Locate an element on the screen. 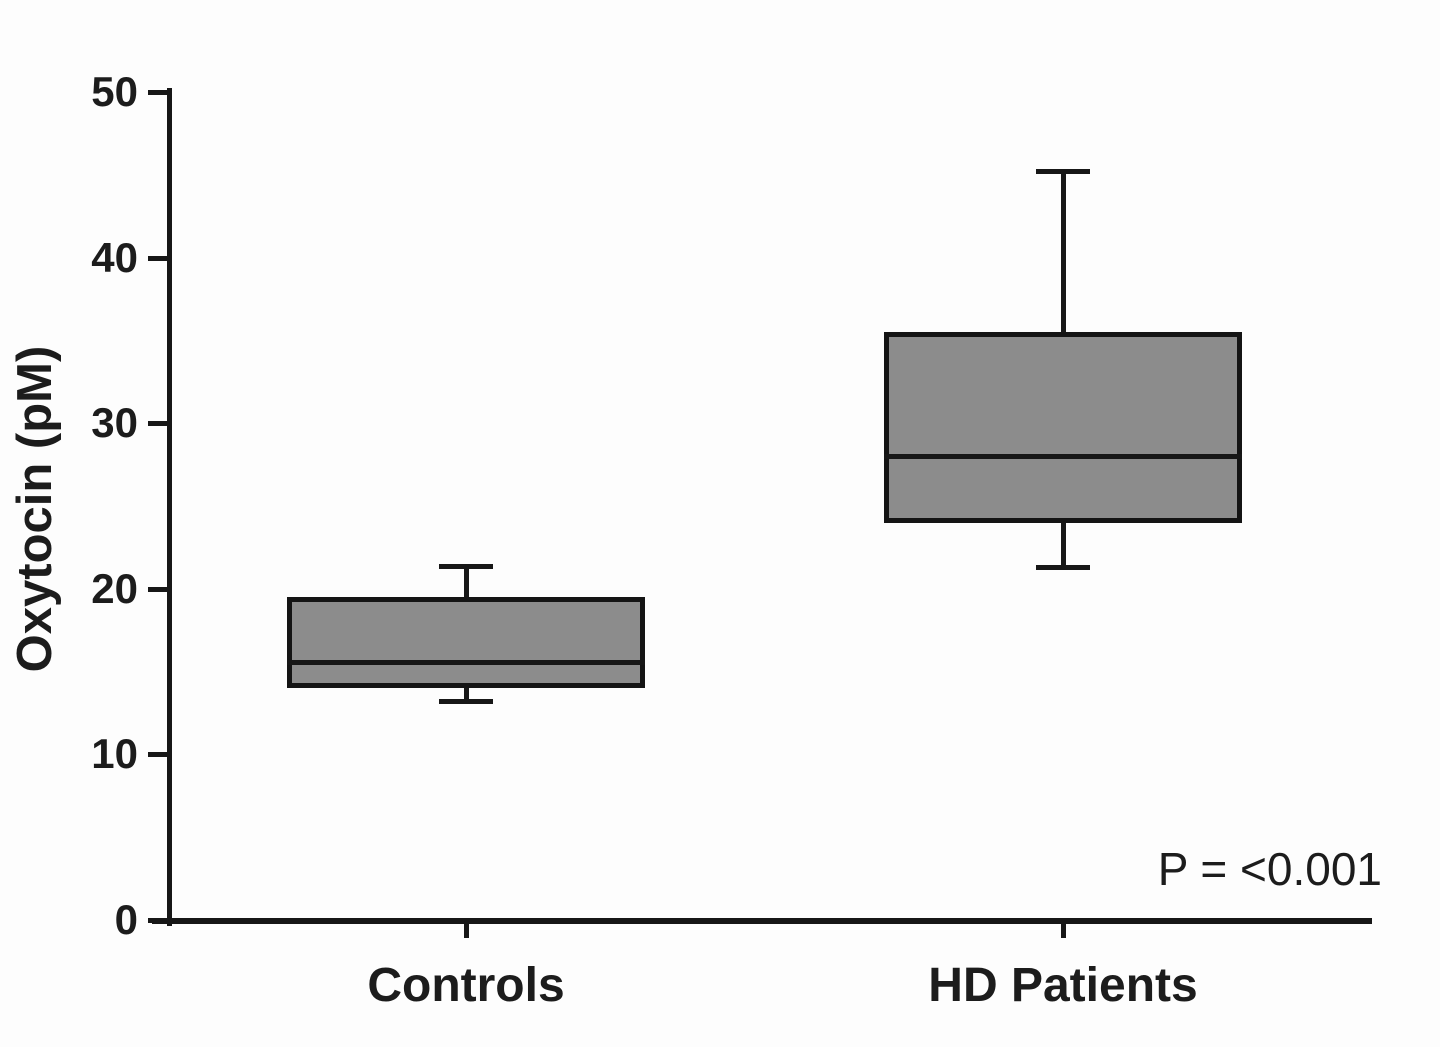 The width and height of the screenshot is (1440, 1047). y-axis-tick-label: 10 is located at coordinates (114, 754).